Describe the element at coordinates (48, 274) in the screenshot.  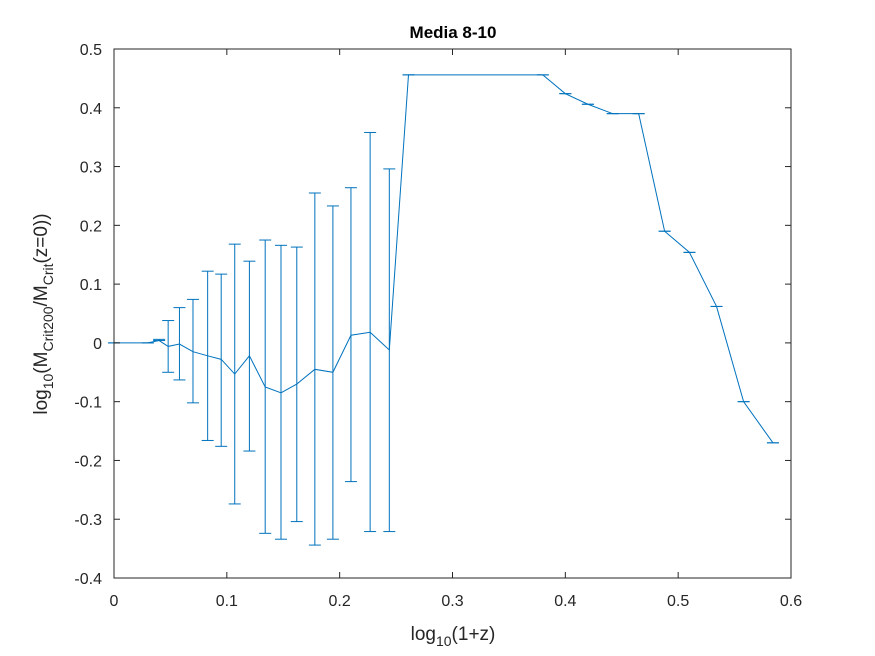
I see `y-axis-label-sub-3: Crit` at that location.